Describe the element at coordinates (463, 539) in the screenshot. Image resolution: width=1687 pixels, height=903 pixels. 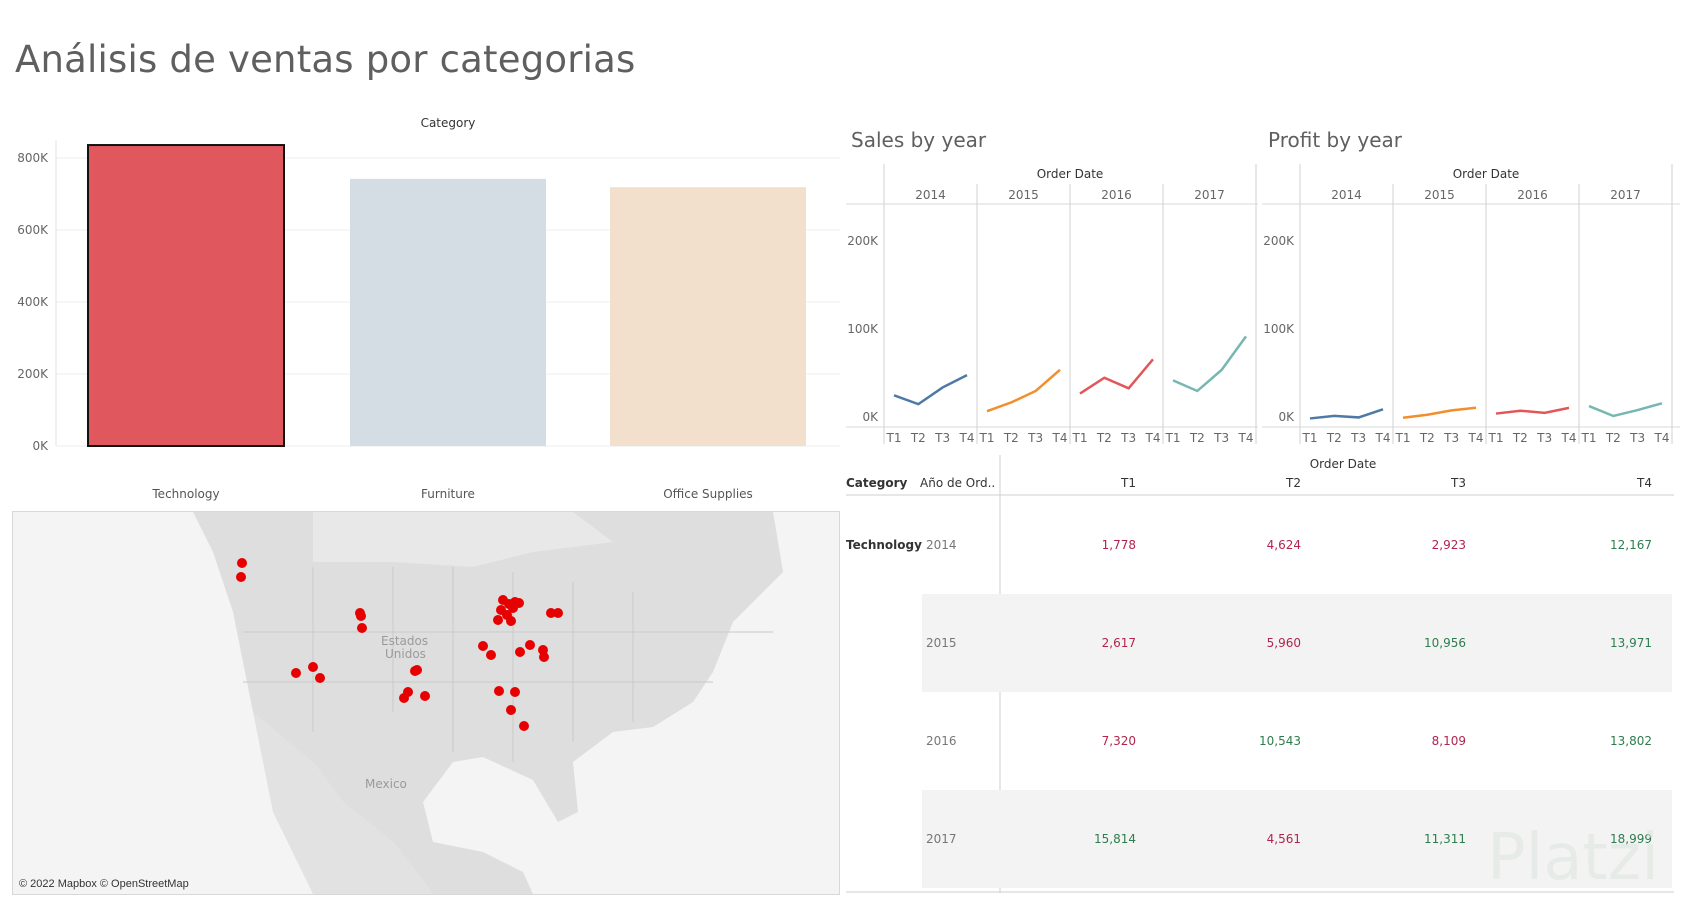
I see `land-canada` at that location.